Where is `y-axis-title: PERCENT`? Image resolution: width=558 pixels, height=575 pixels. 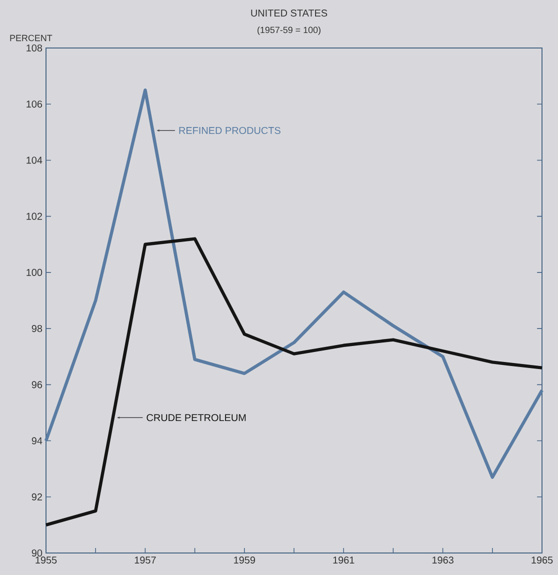
y-axis-title: PERCENT is located at coordinates (31, 38).